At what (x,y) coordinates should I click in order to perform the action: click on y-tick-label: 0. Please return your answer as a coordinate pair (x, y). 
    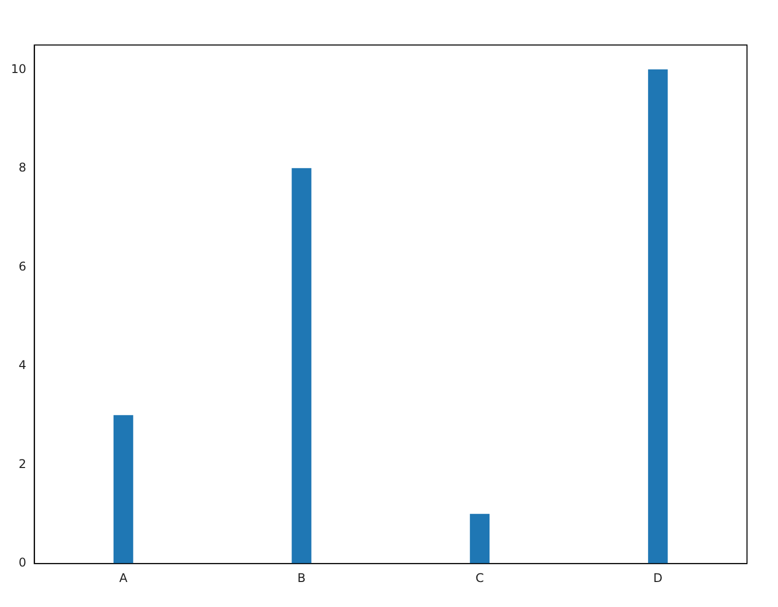
    Looking at the image, I should click on (22, 563).